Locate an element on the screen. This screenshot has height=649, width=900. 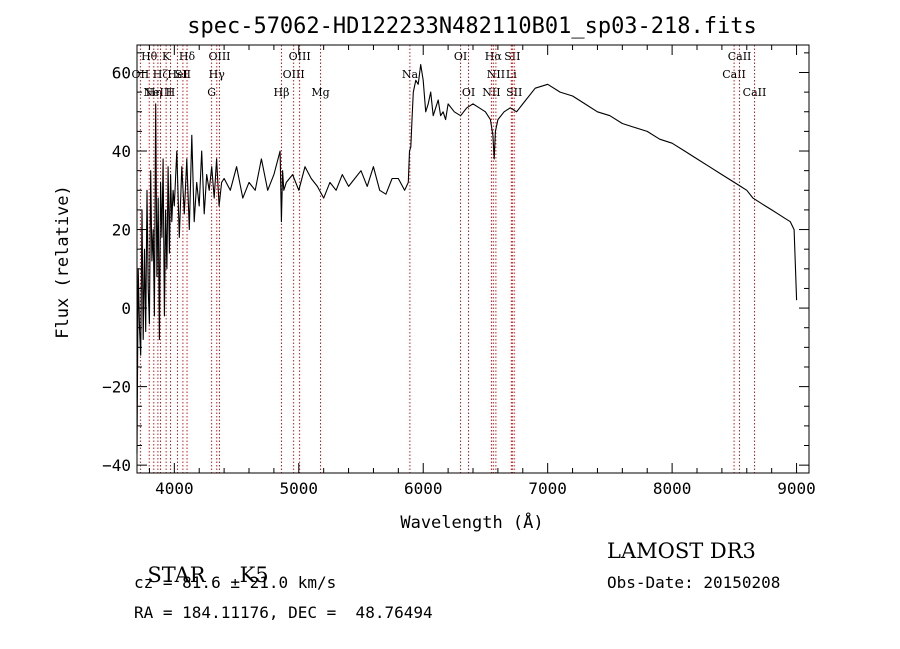
obs-date-label: Obs-Date: 20150208 is located at coordinates (694, 582).